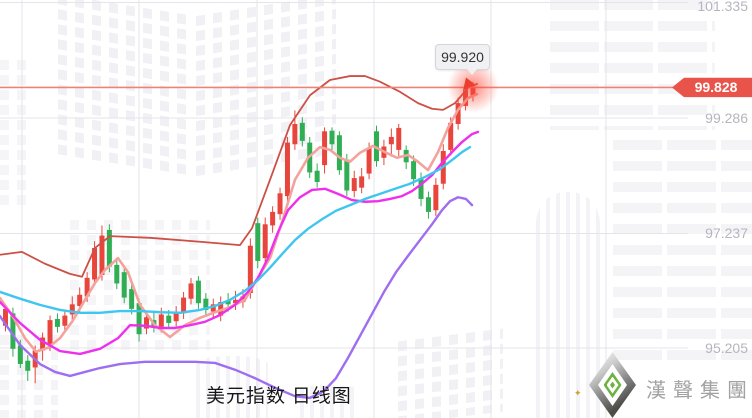 The image size is (752, 418). Describe the element at coordinates (722, 7) in the screenshot. I see `y-axis-label: 101.335` at that location.